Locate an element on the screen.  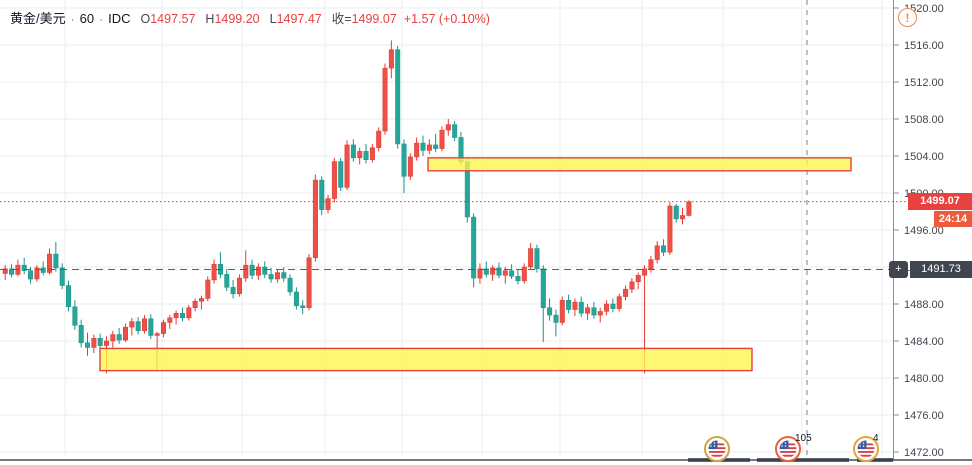
price-tick-label: 1508.00 is located at coordinates (924, 120).